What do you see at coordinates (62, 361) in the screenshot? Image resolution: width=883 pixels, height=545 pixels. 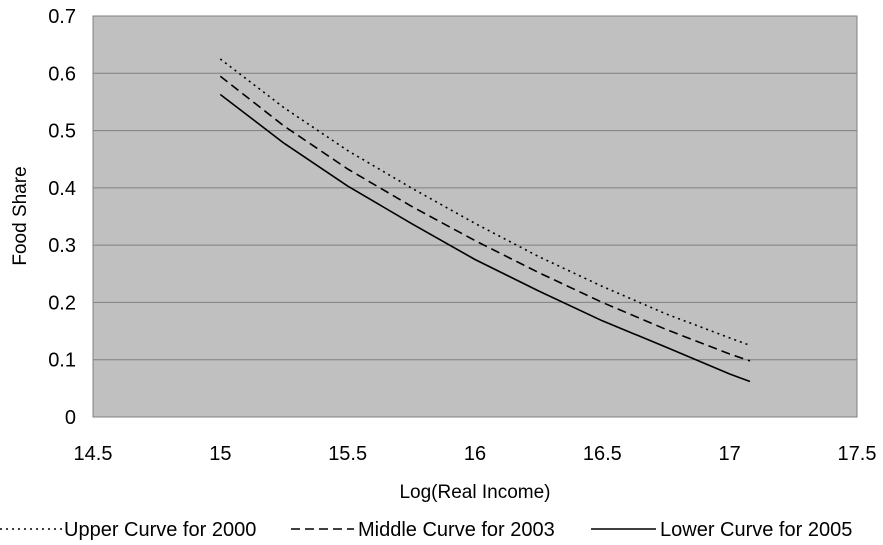 I see `y-tick-label: 0.1` at bounding box center [62, 361].